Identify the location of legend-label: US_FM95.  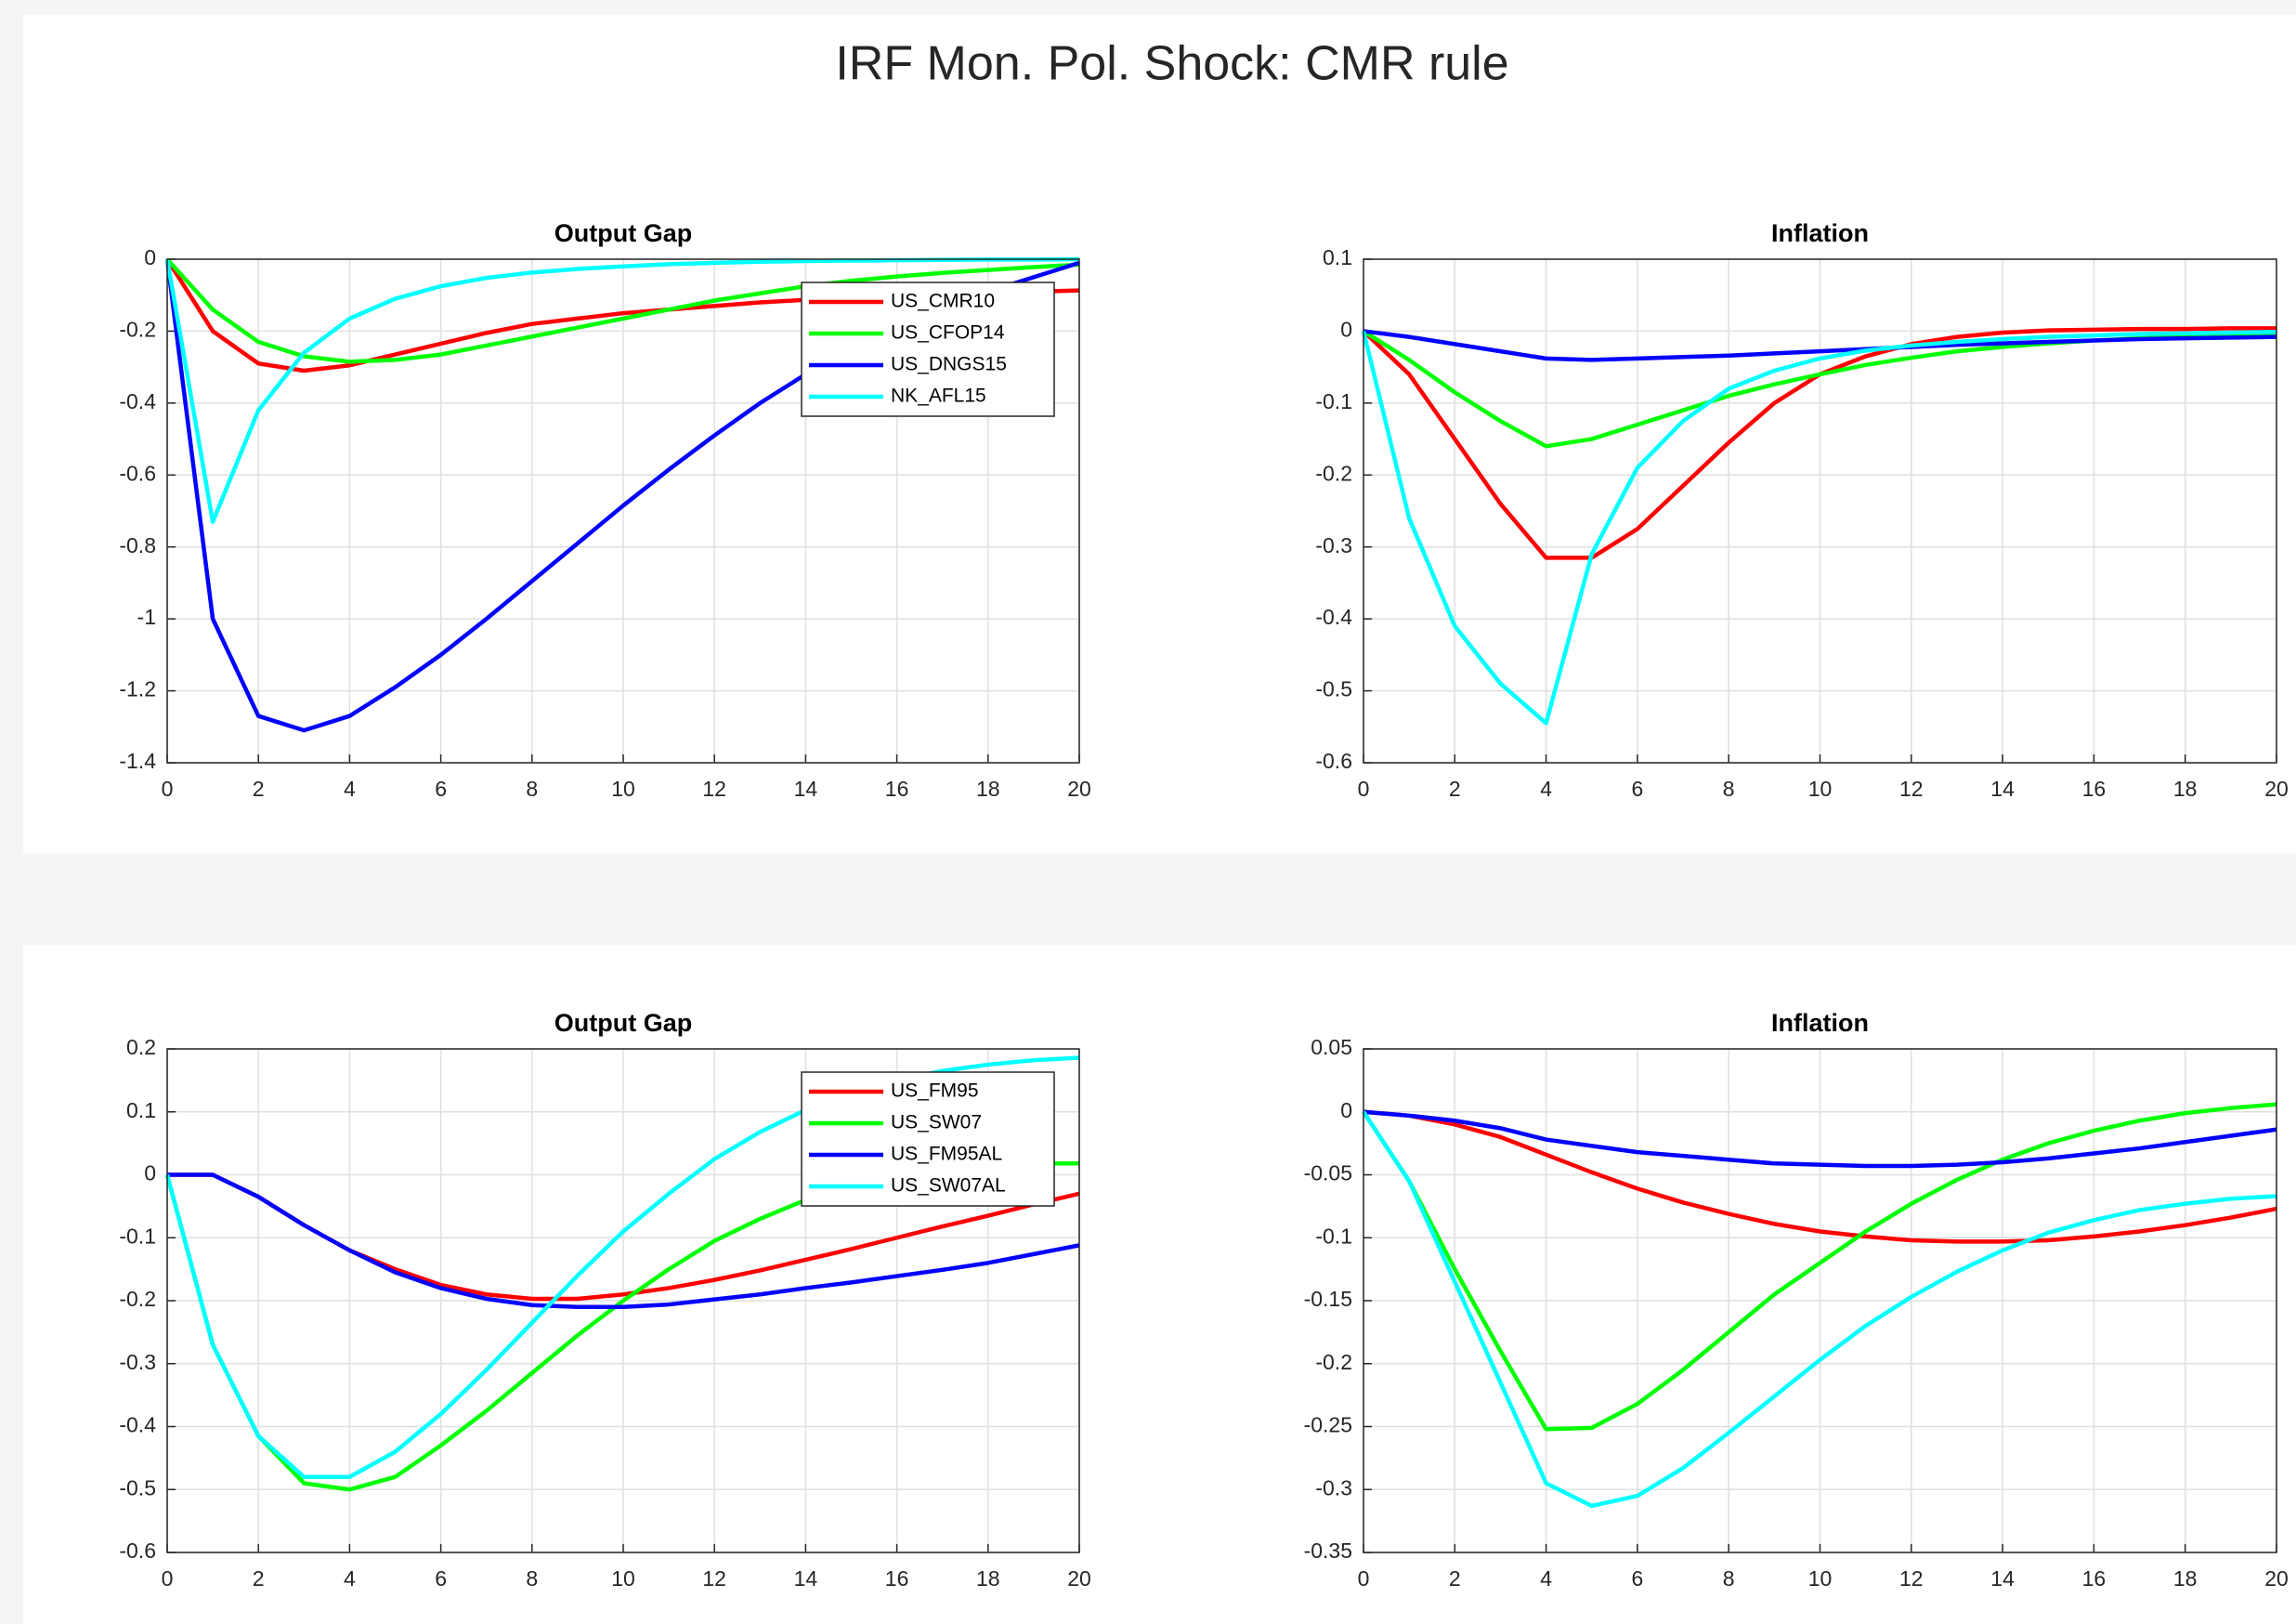
(935, 1091).